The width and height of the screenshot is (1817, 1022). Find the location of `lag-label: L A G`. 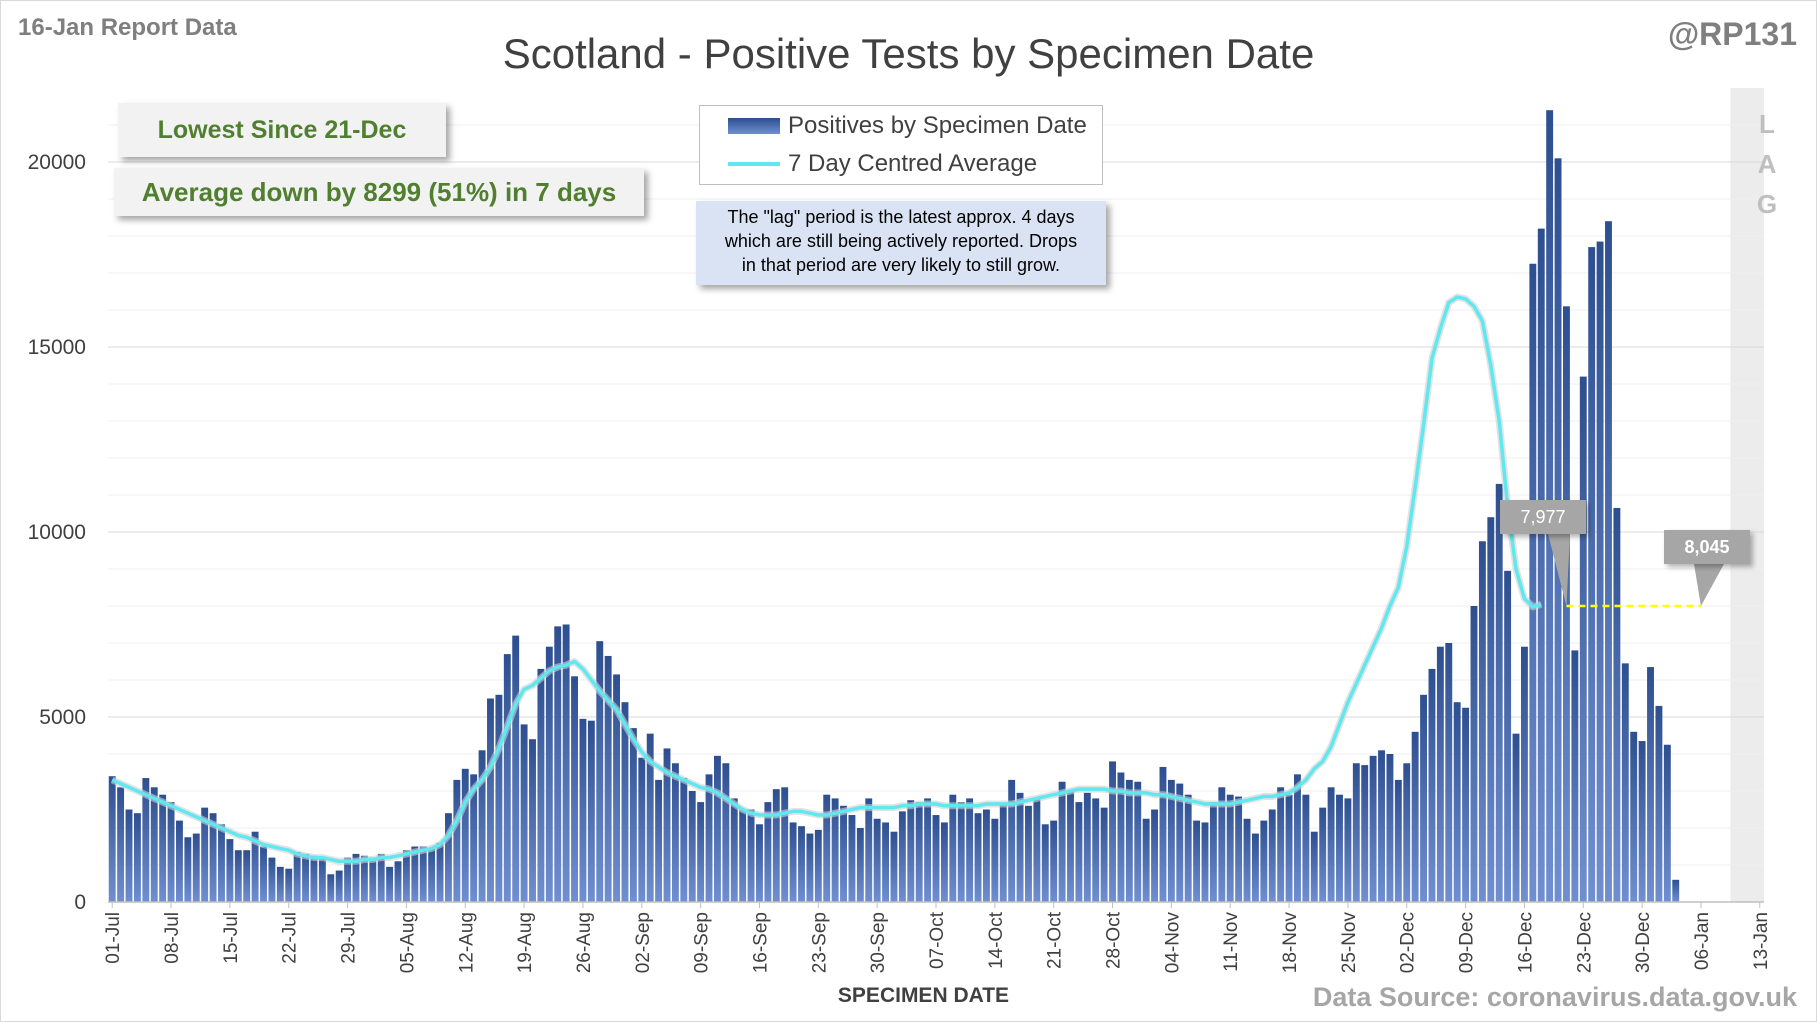

lag-label: L A G is located at coordinates (1767, 164).